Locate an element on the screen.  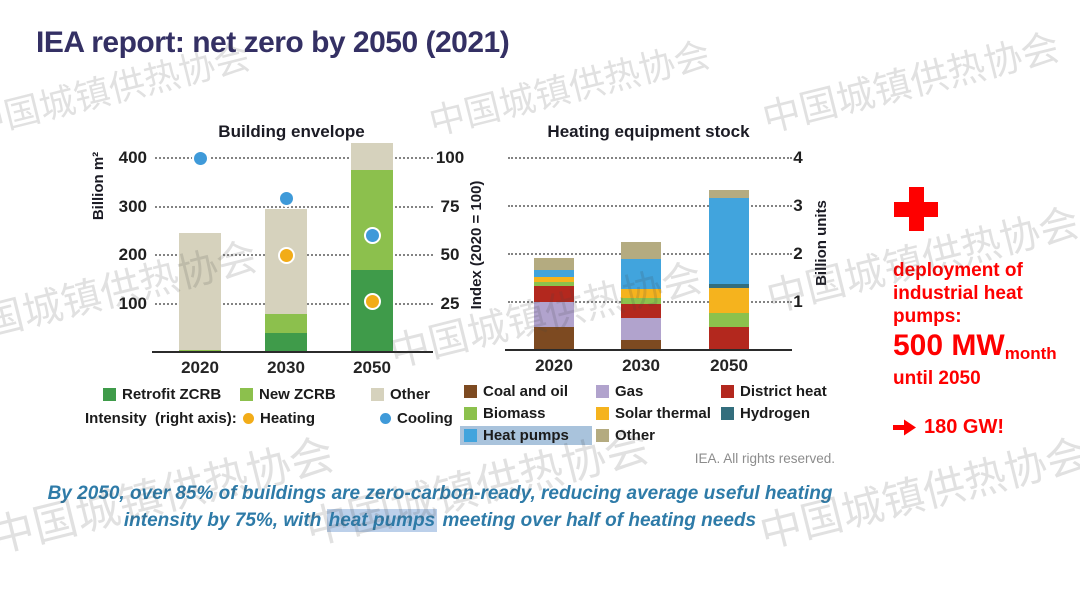
legend-label: Solar thermal is located at coordinates (663, 413).